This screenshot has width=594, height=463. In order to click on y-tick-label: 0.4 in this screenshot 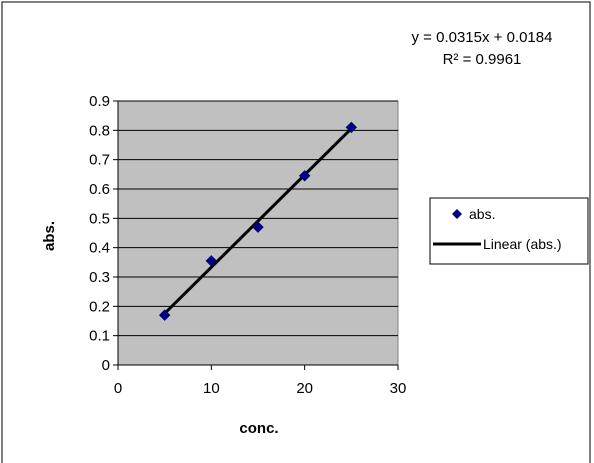, I will do `click(99, 248)`.